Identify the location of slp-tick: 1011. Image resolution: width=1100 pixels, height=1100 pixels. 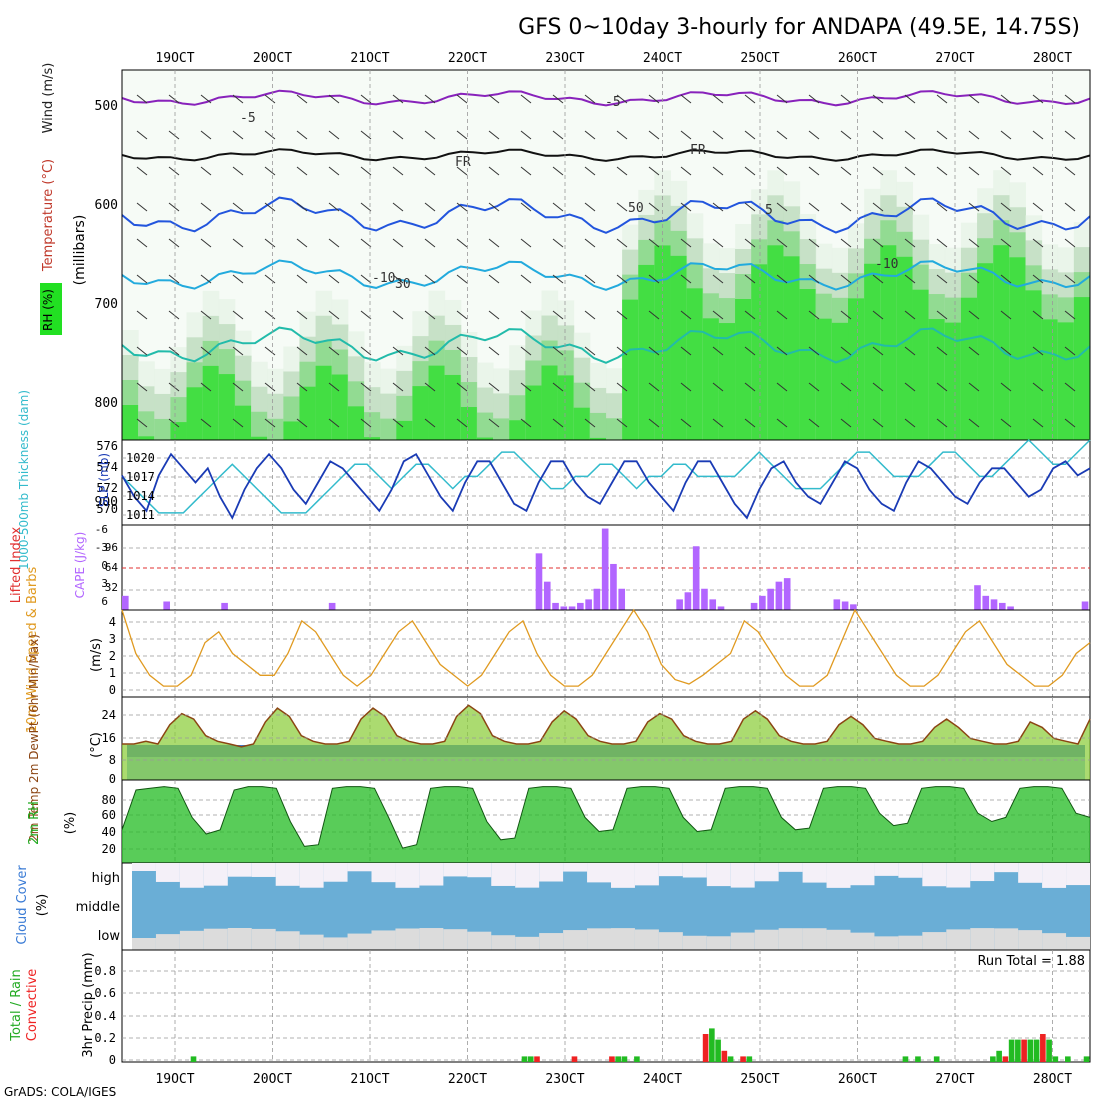
(140, 515).